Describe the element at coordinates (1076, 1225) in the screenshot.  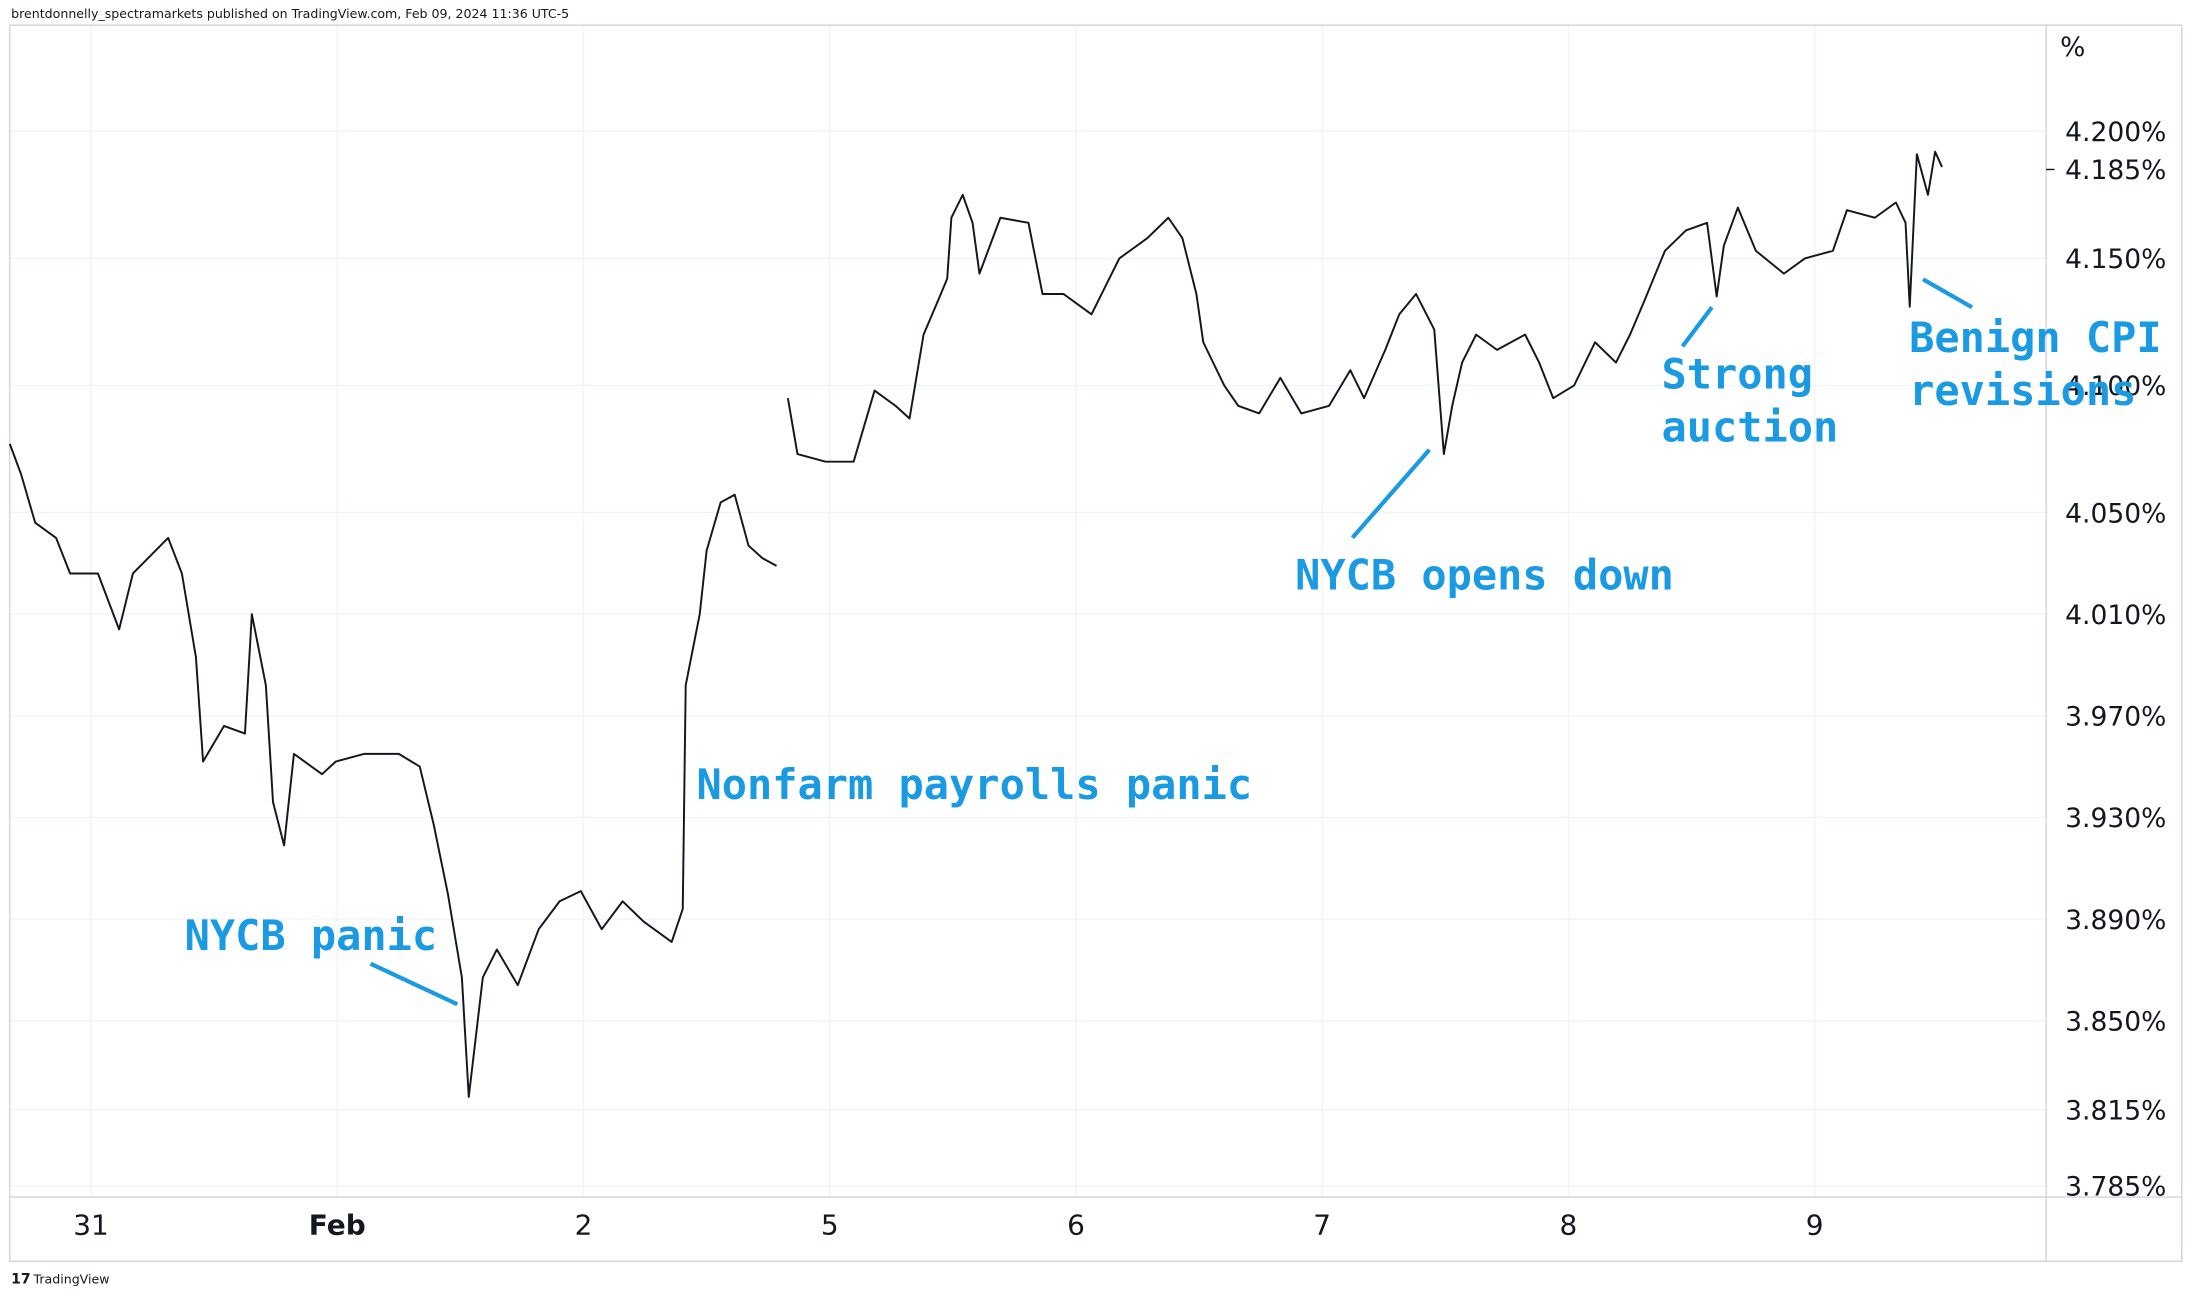
I see `x-tick-label: 6` at that location.